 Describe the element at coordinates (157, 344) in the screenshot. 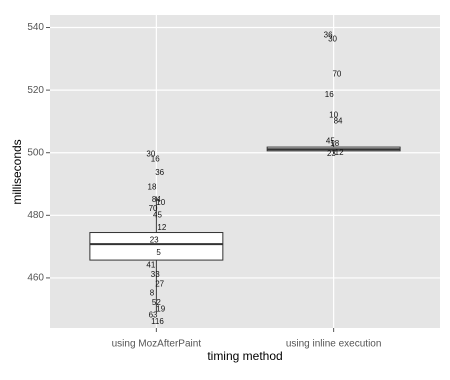

I see `x-tick-label: using MozAfterPaint` at that location.